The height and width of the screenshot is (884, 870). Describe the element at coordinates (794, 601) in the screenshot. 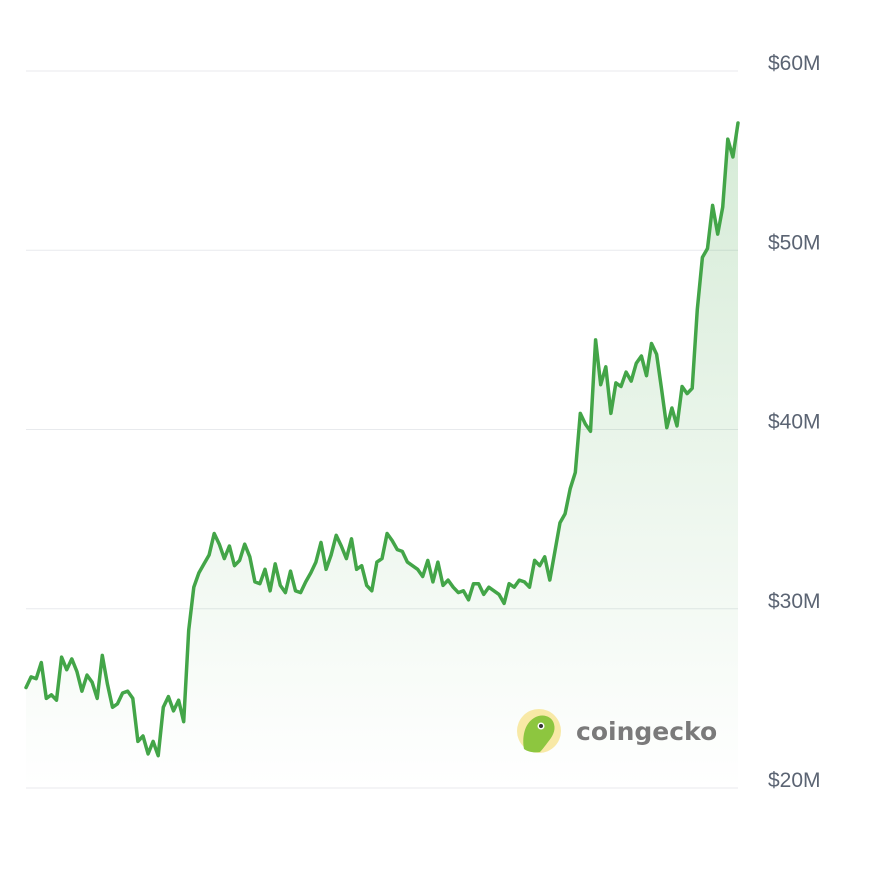

I see `y-tick-label: $30M` at that location.